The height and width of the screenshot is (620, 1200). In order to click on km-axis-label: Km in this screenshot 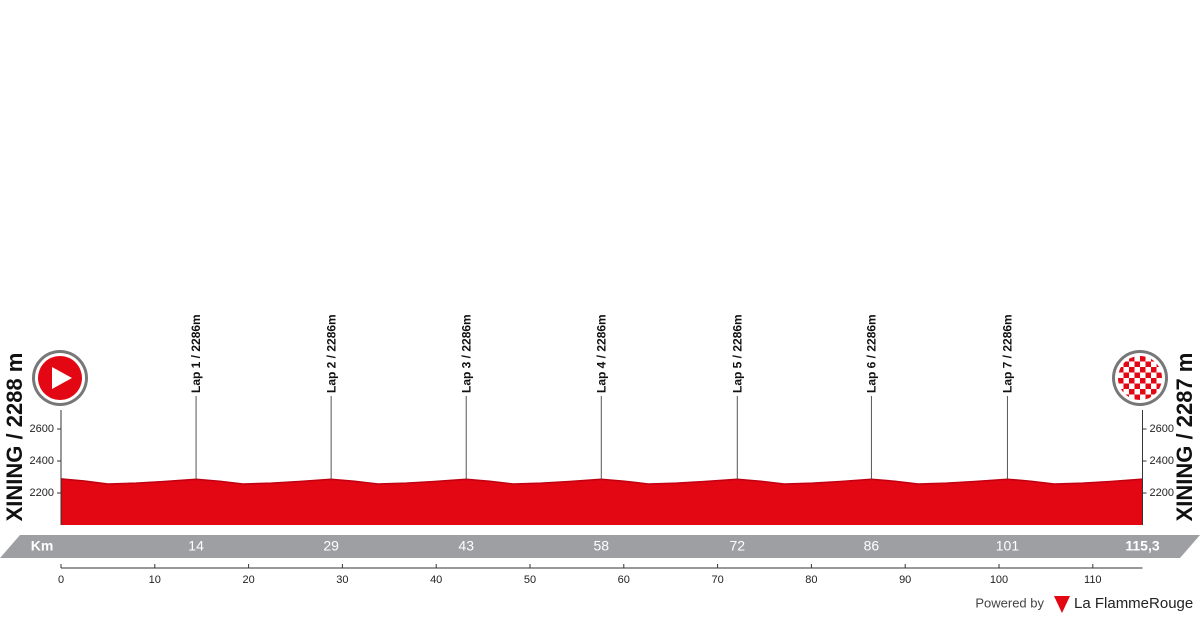, I will do `click(42, 546)`.